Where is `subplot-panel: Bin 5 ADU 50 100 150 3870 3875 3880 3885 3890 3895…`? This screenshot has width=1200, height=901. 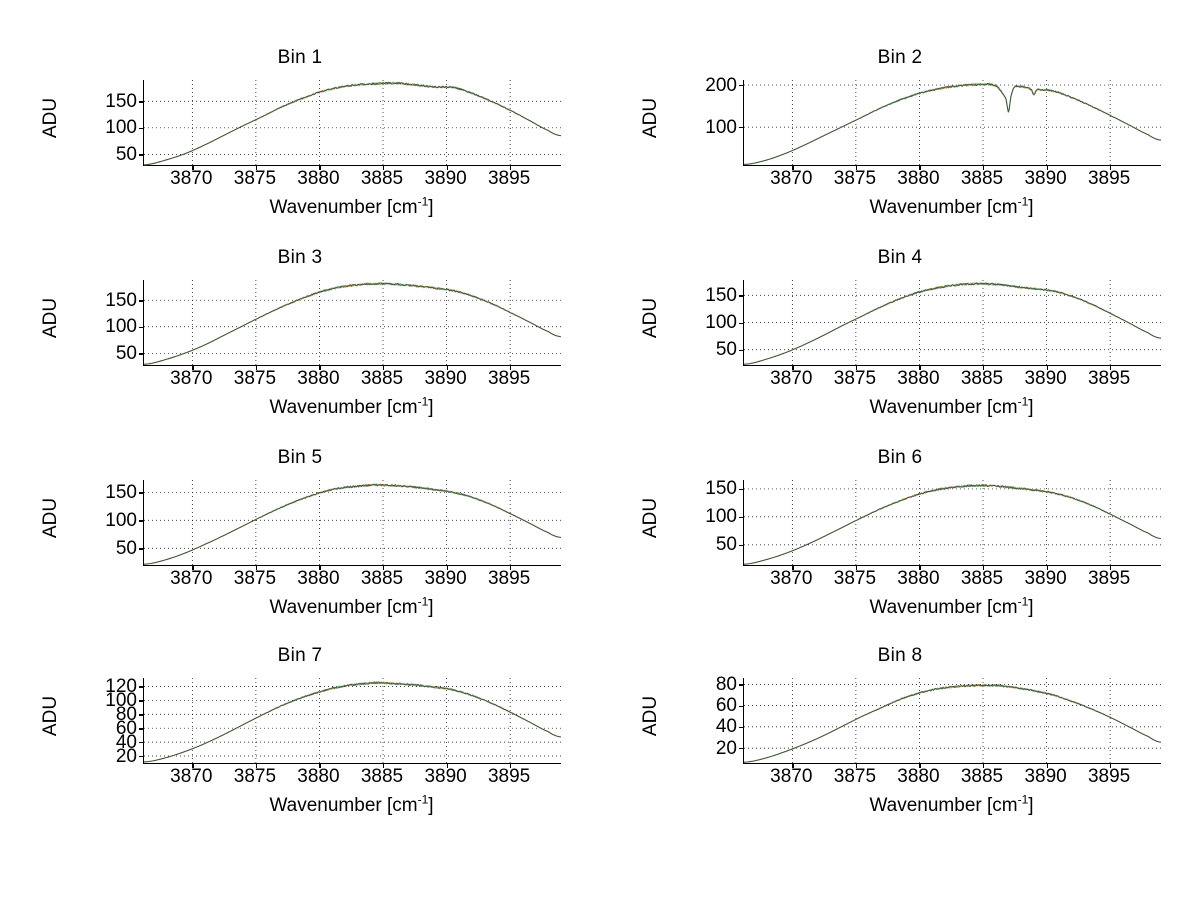
subplot-panel: Bin 5 ADU 50 100 150 3870 3875 3880 3885 3890 3895… is located at coordinates (300, 547).